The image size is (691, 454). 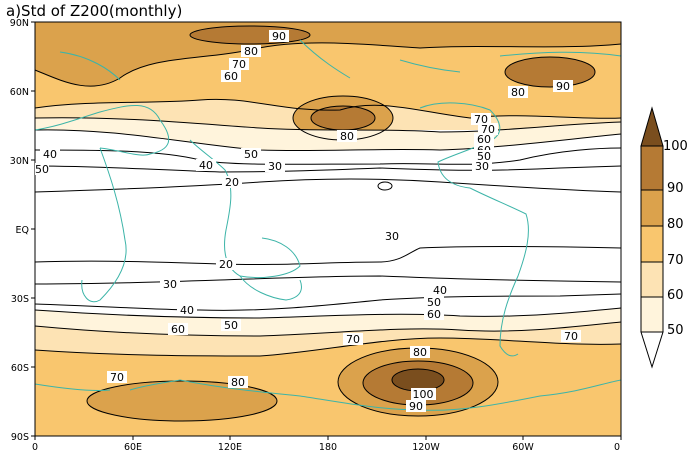 I want to click on y-tick-label: EQ, so click(x=22, y=230).